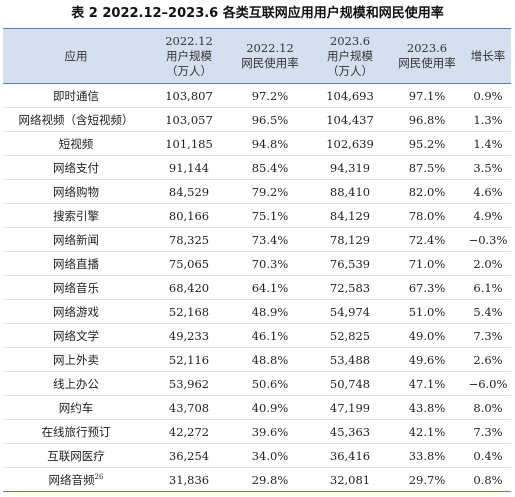  Describe the element at coordinates (270, 383) in the screenshot. I see `rate-2022-cell: 50.6%` at that location.